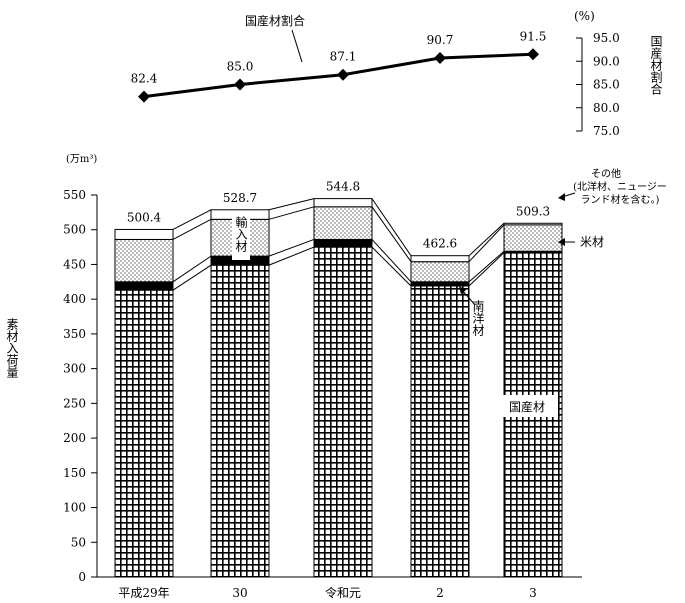 The height and width of the screenshot is (603, 685). Describe the element at coordinates (584, 16) in the screenshot. I see `right-axis-unit: (%)` at that location.